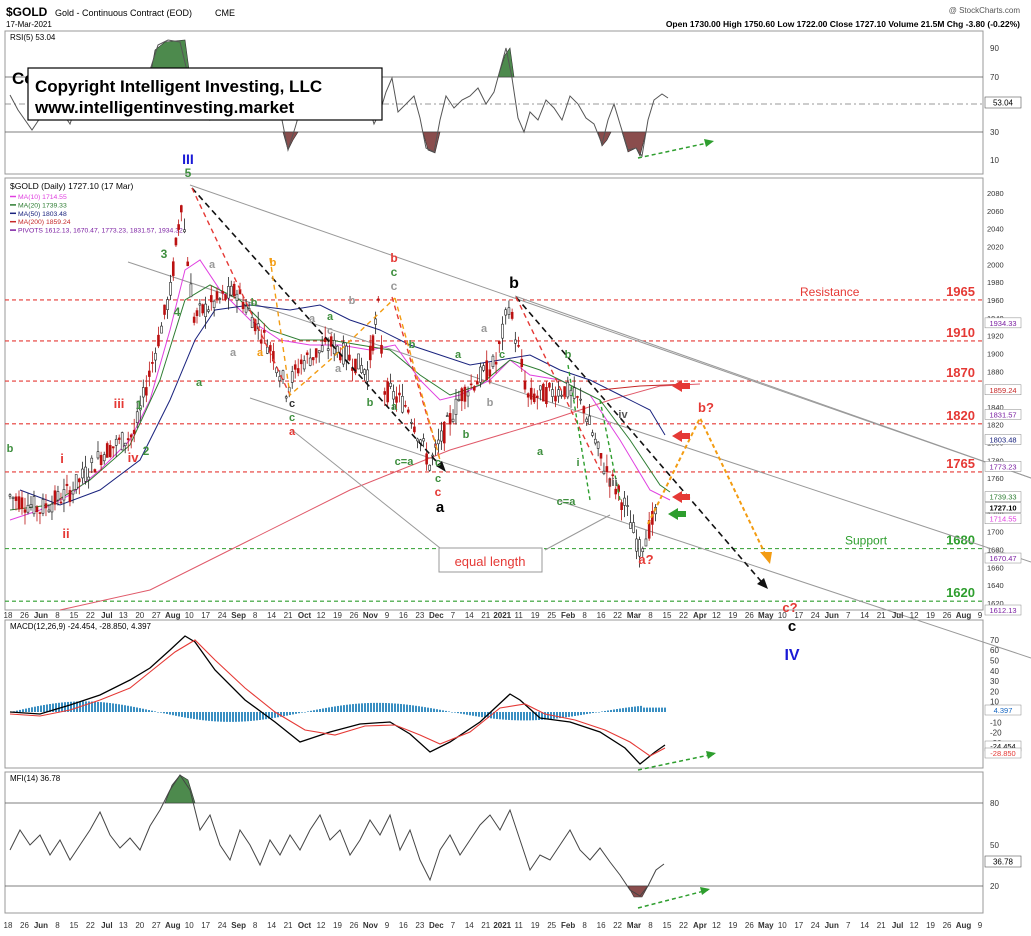 This screenshot has width=1031, height=936. Describe the element at coordinates (994, 845) in the screenshot. I see `mfi-tick-label: 50` at that location.